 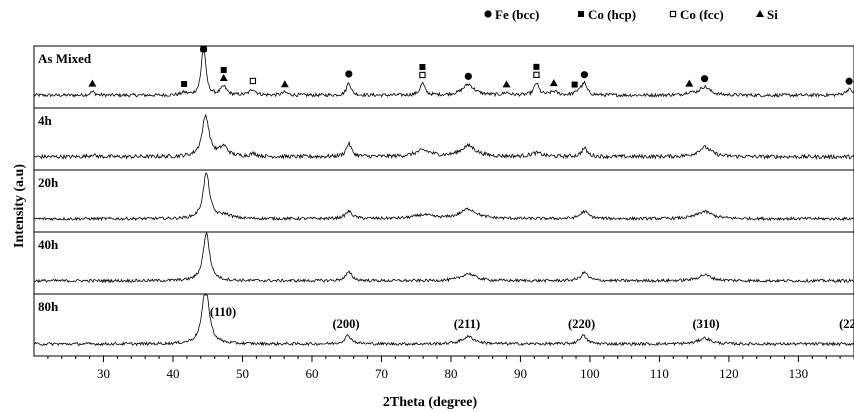 What do you see at coordinates (470, 66) in the screenshot?
I see `phase-markers` at bounding box center [470, 66].